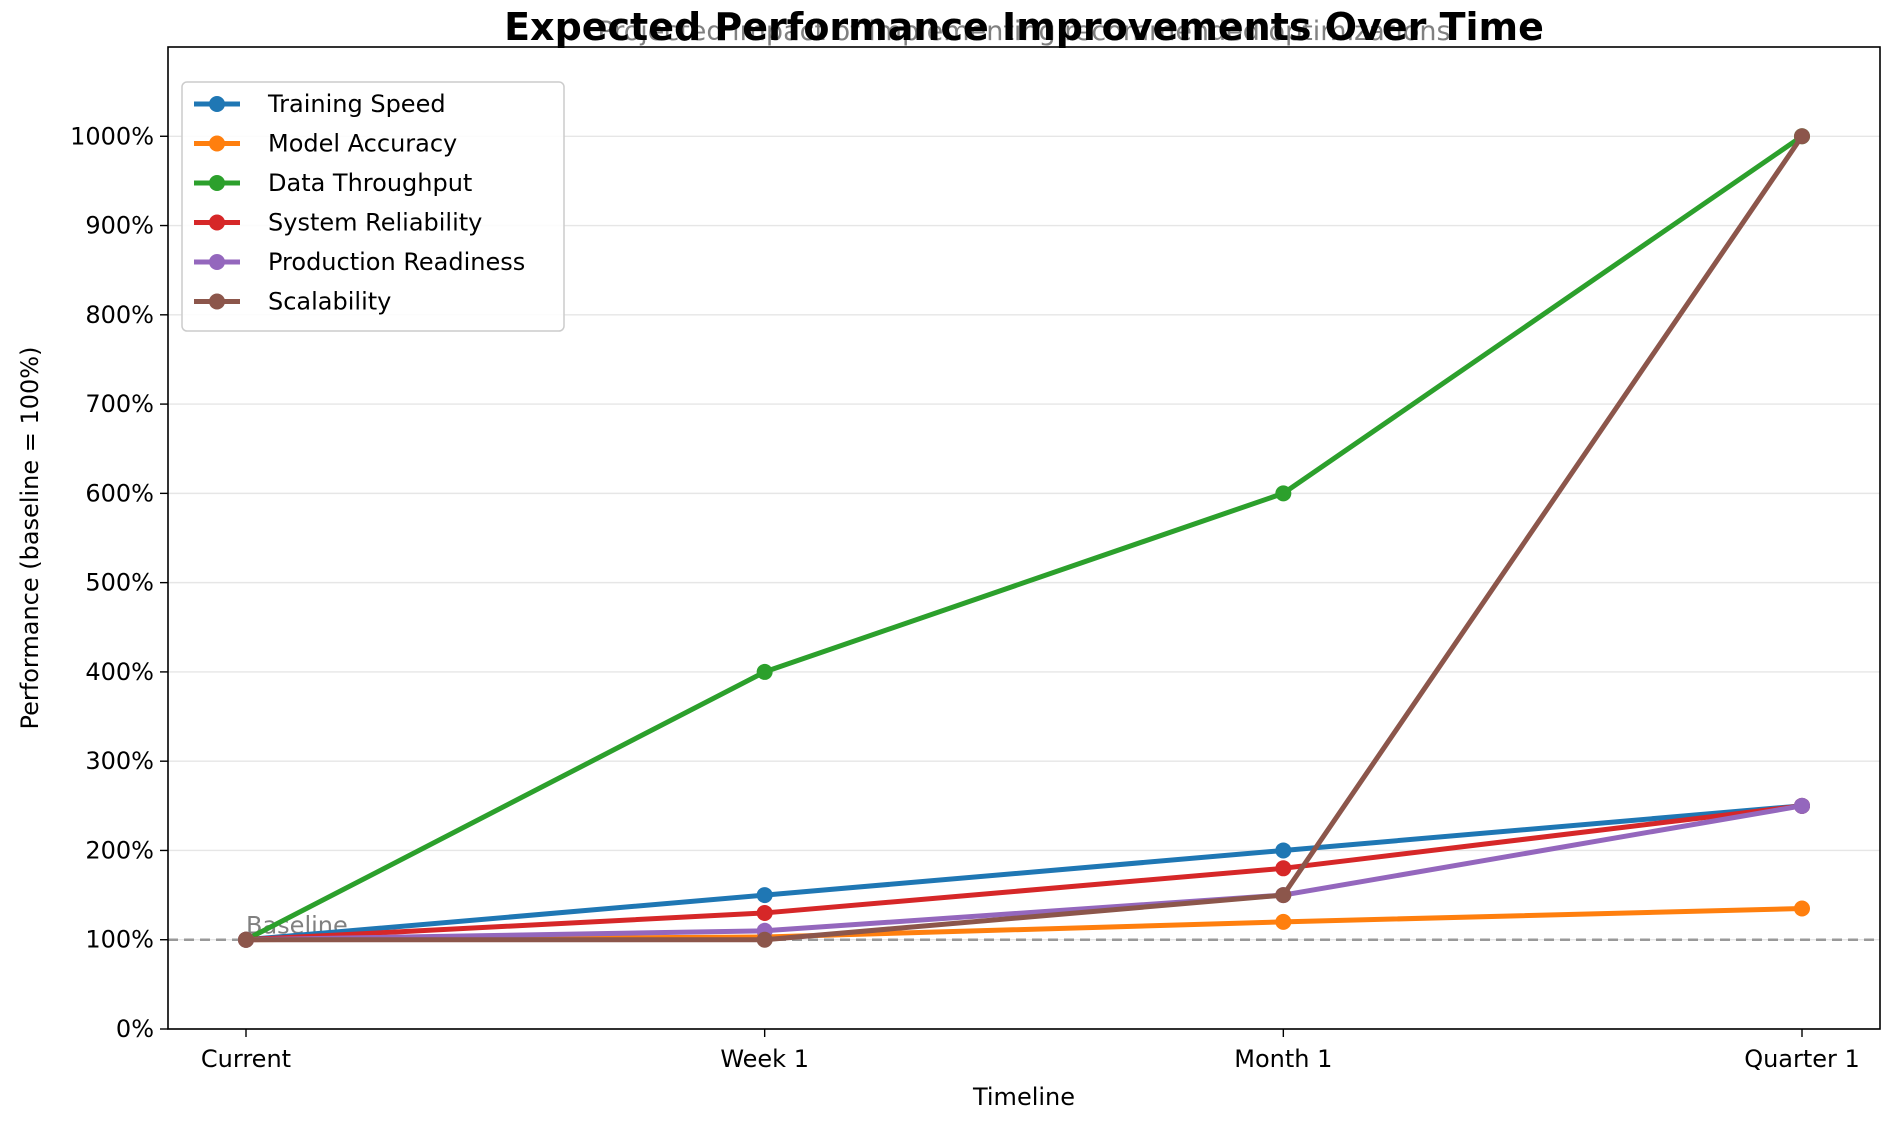  Describe the element at coordinates (356, 104) in the screenshot. I see `legend-label: Training Speed` at that location.